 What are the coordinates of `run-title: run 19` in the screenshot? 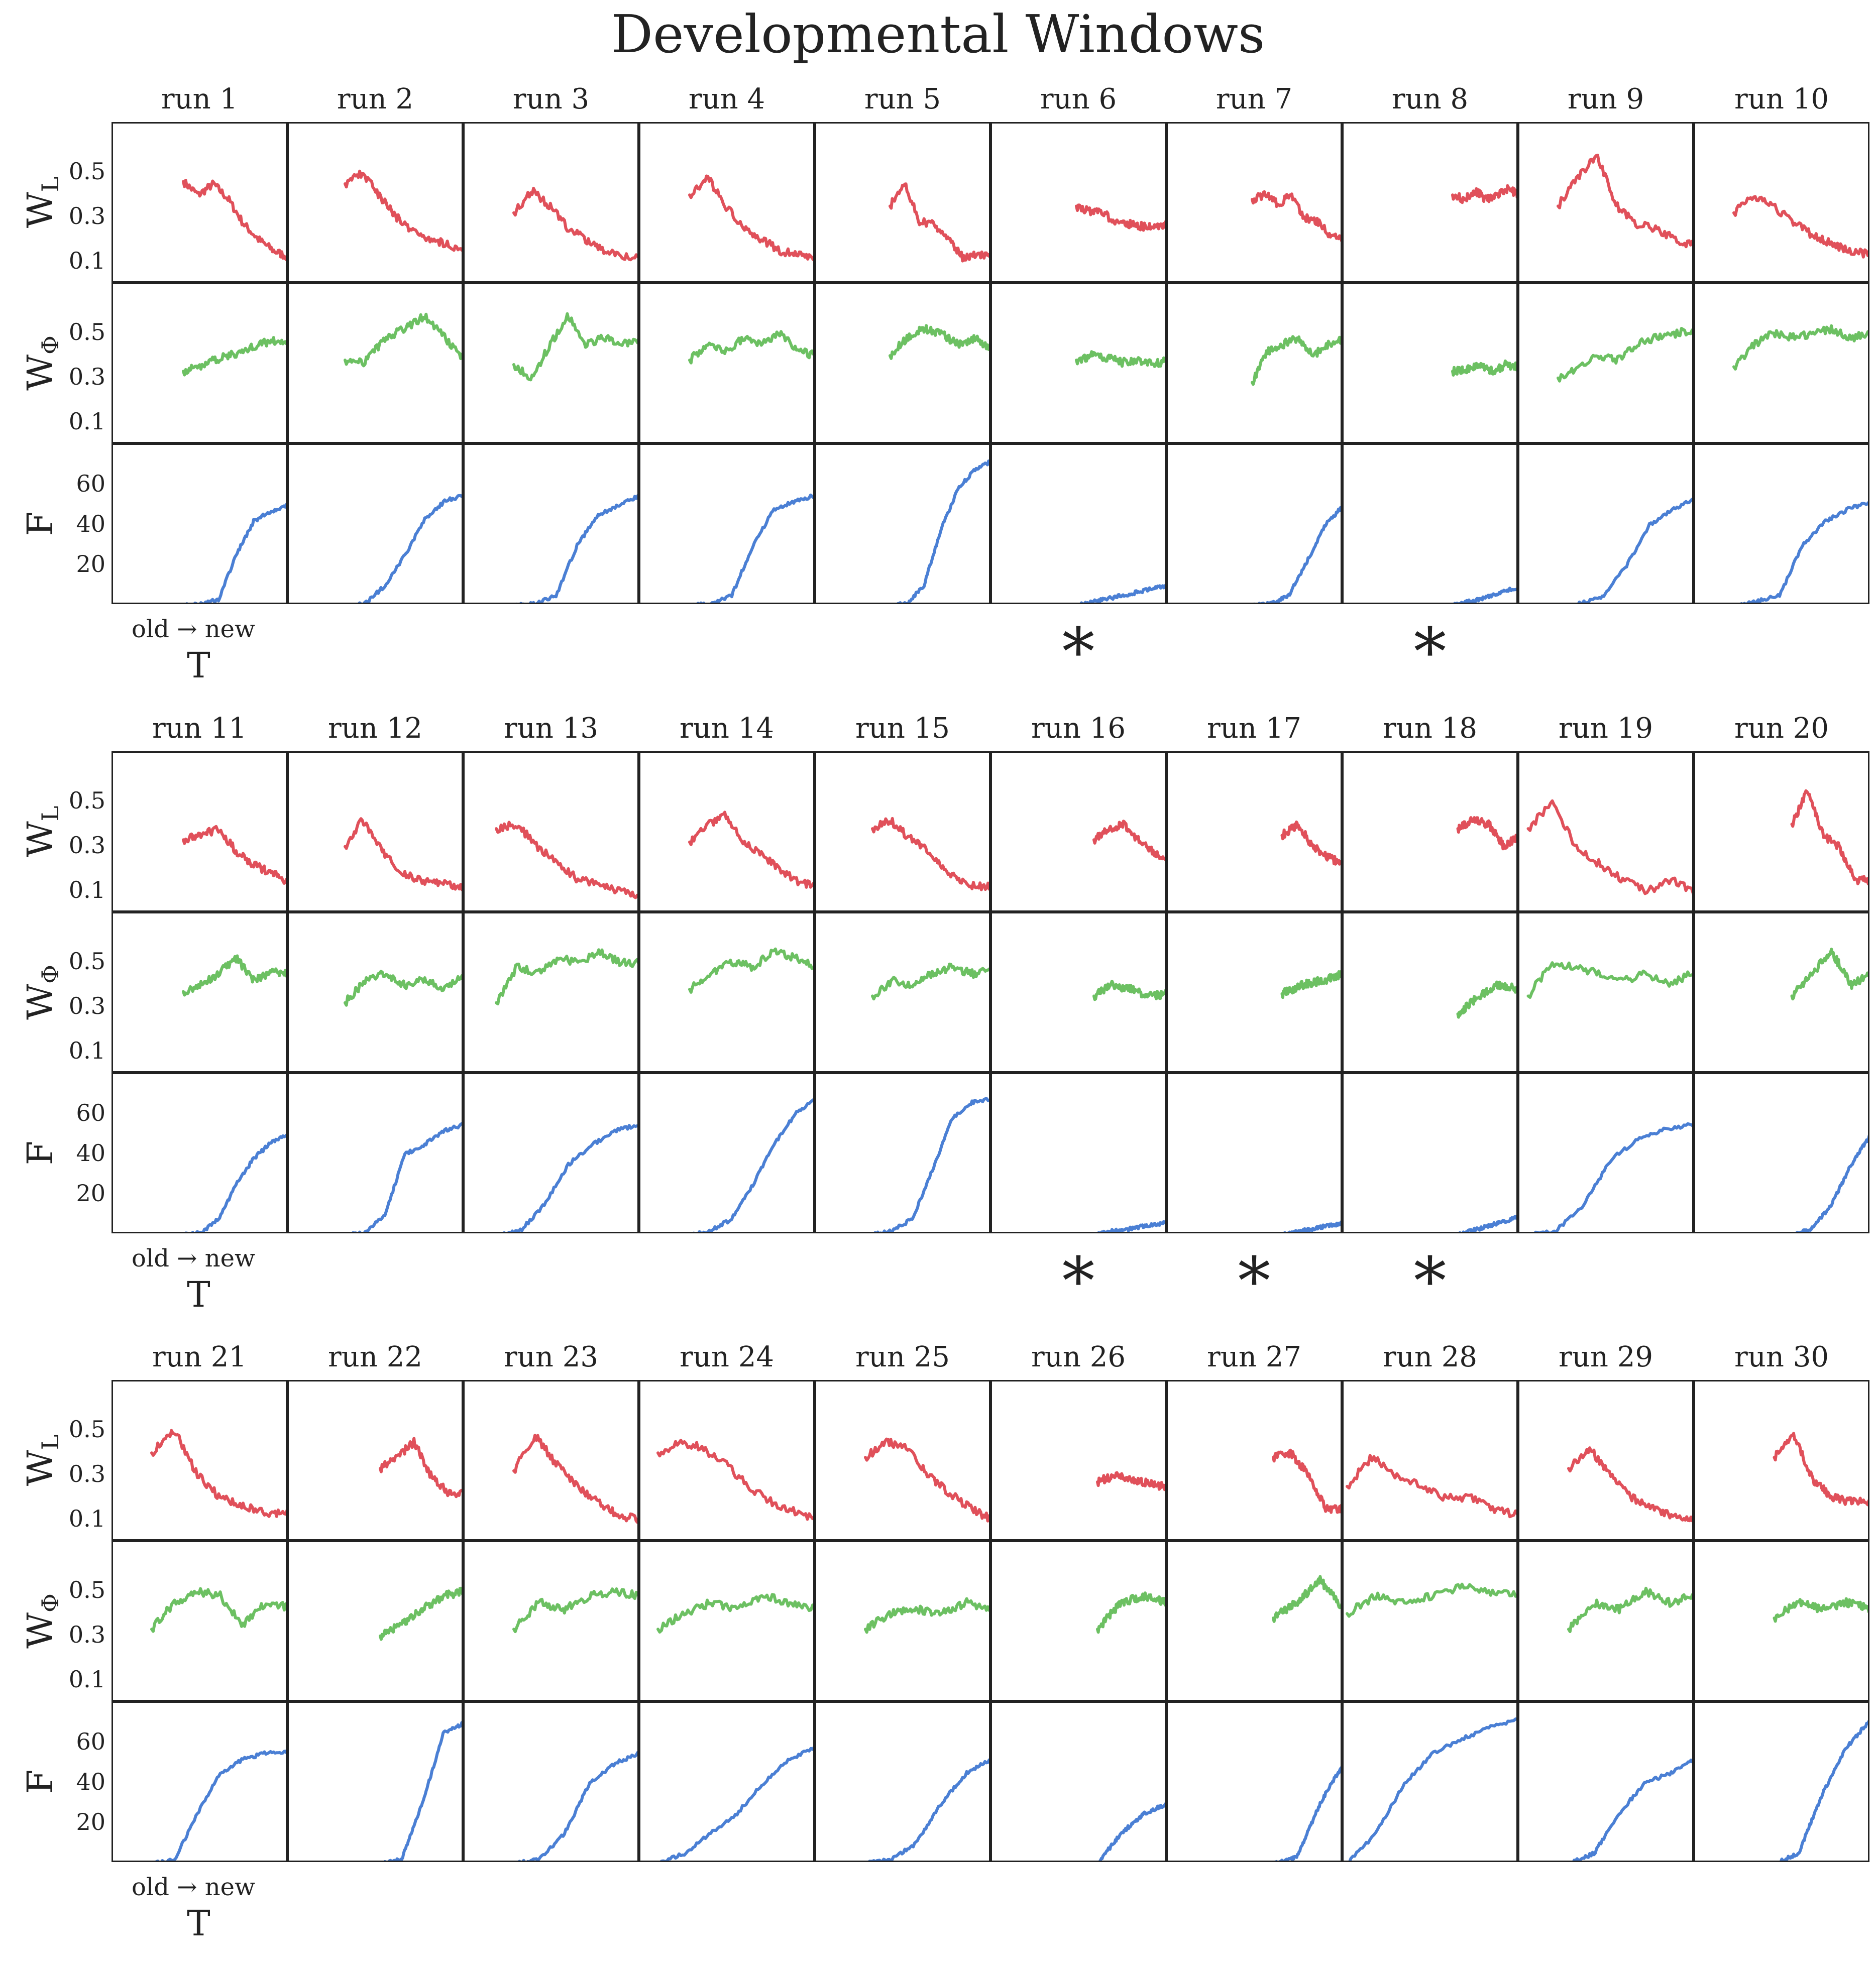 It's located at (1606, 728).